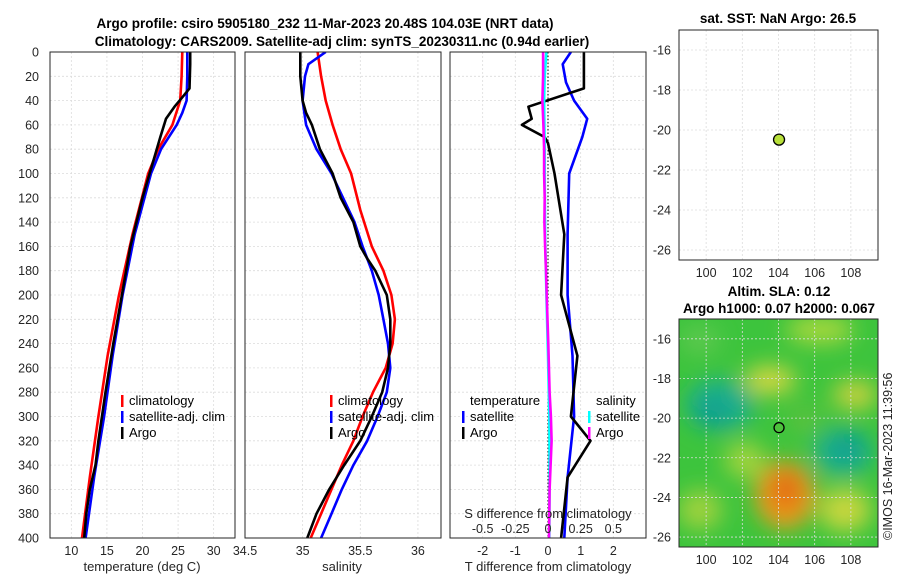 This screenshot has width=900, height=580. I want to click on sla-map-gridlines, so click(778, 433).